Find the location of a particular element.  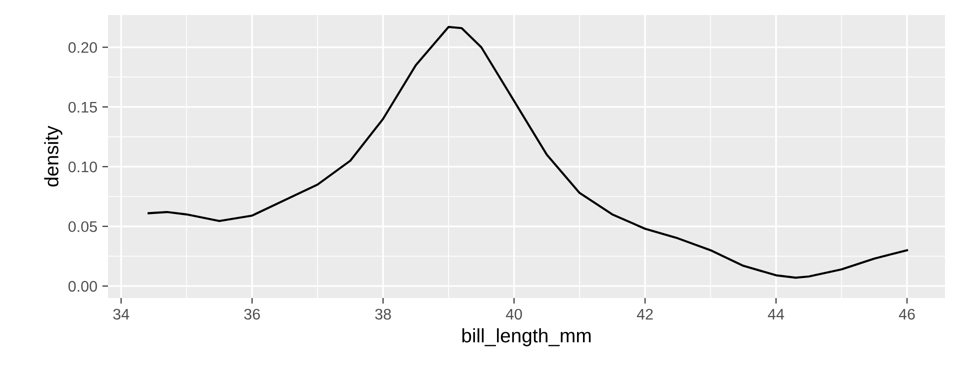

y-axis-title: density is located at coordinates (53, 156).